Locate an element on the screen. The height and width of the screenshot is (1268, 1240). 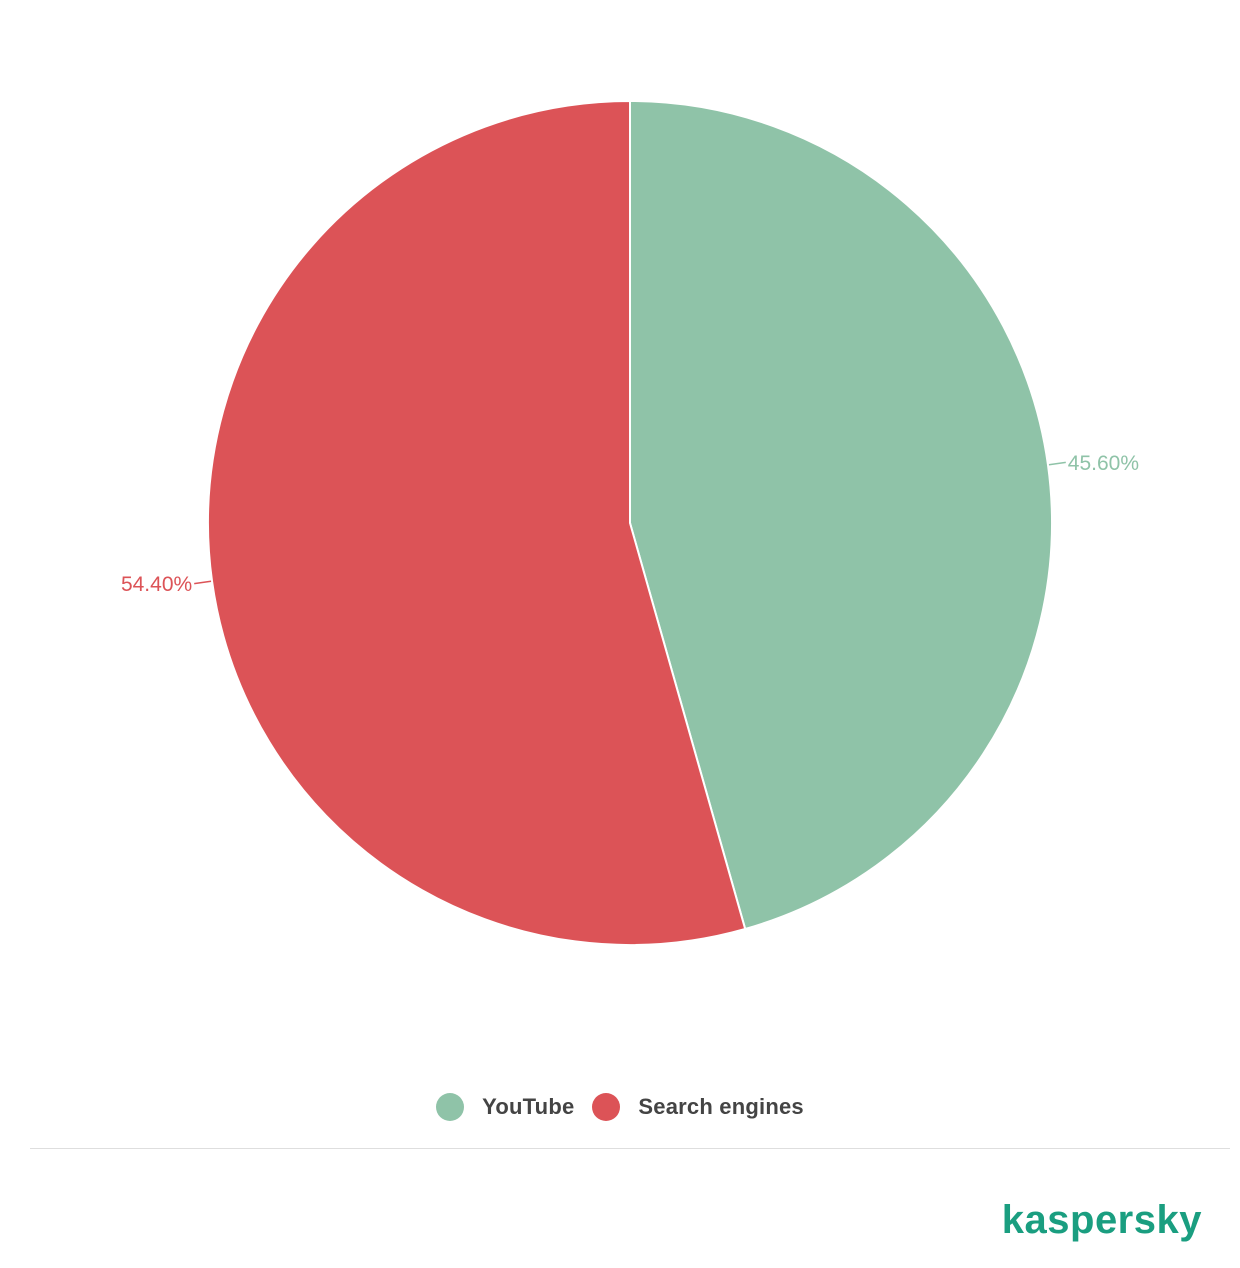
chart-legend: YouTube Search engines is located at coordinates (620, 1107).